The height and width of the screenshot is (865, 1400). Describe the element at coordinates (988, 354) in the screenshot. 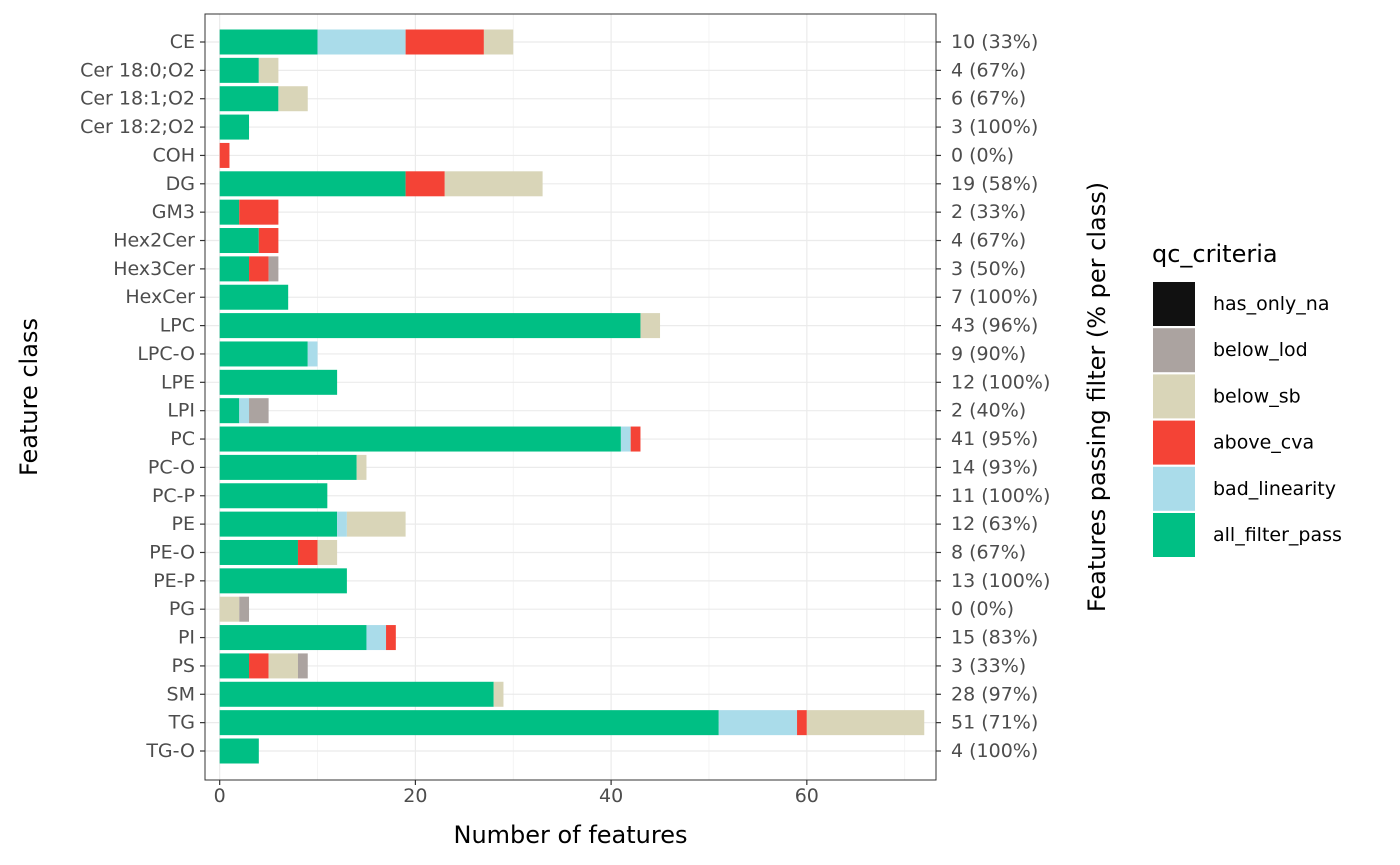

I see `pass-label: 9 (90%)` at that location.